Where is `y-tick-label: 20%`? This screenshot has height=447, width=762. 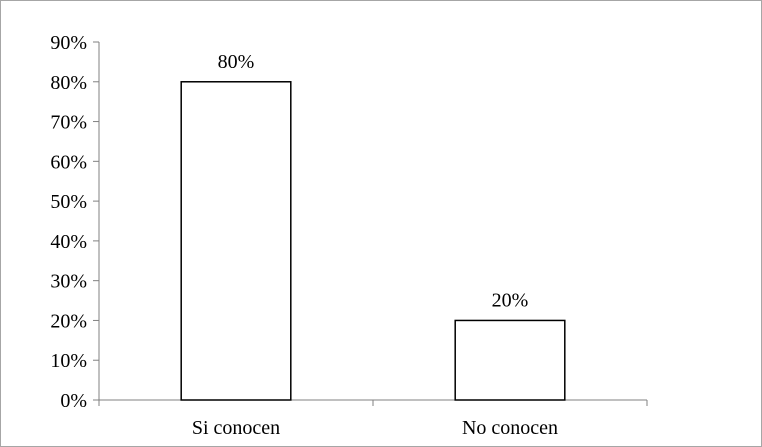 y-tick-label: 20% is located at coordinates (68, 321).